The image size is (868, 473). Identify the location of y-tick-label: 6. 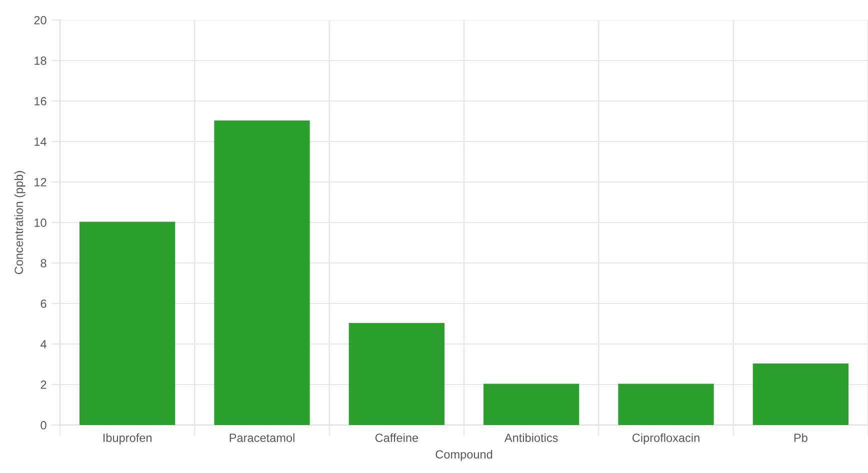
(43, 304).